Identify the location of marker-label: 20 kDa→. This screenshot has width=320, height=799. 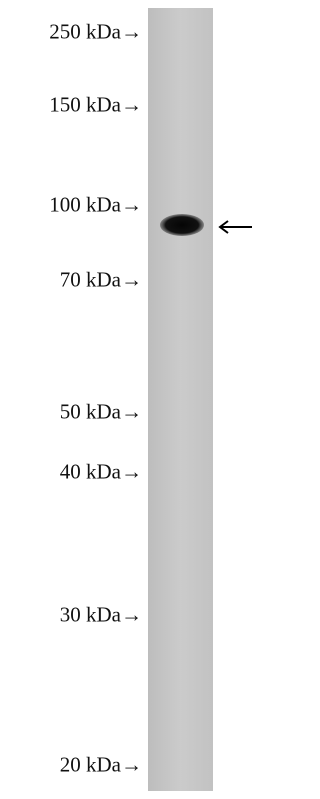
(100, 764).